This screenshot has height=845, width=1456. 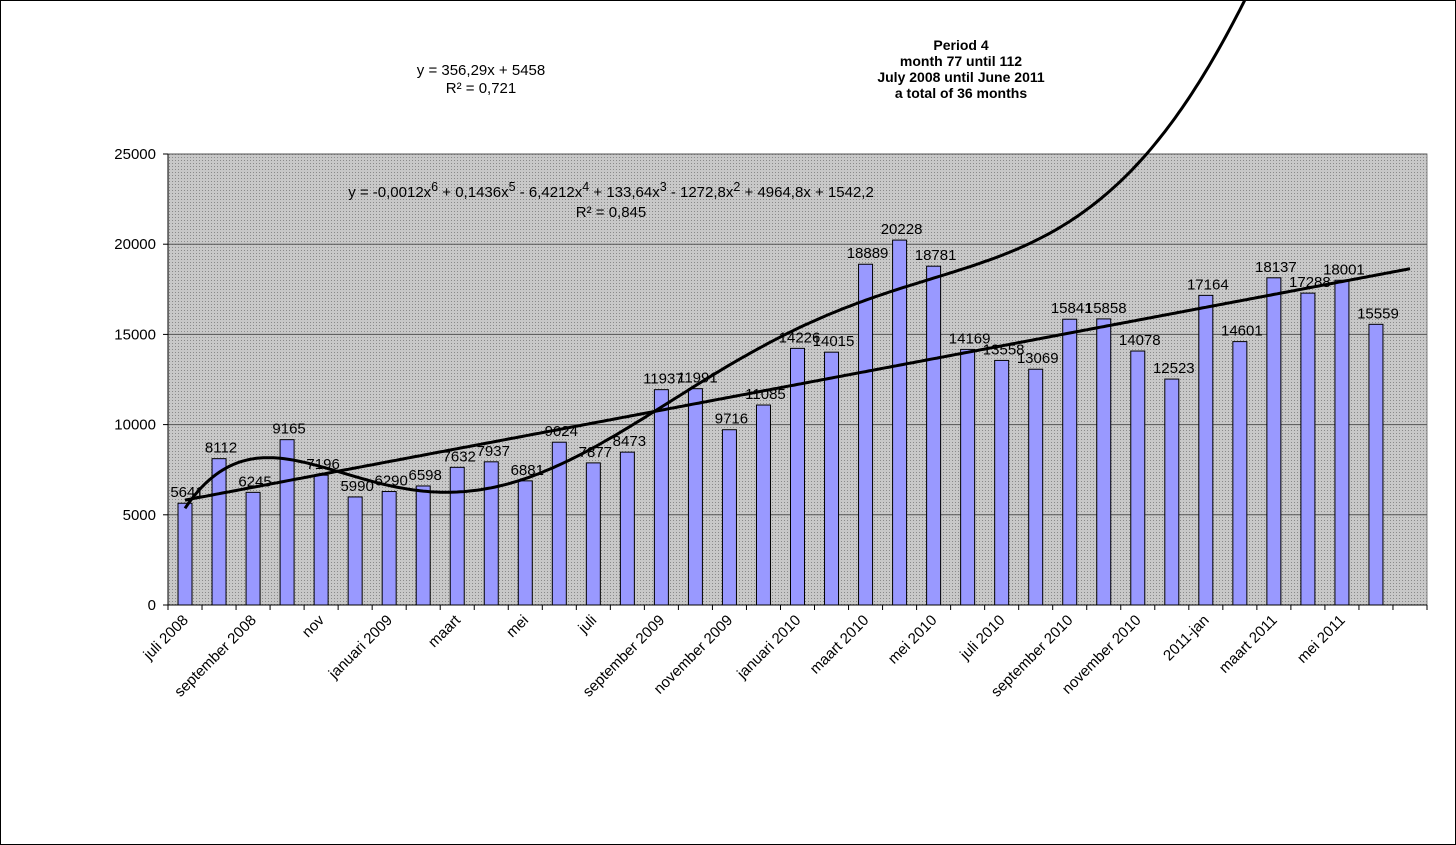 I want to click on data-label: 9716, so click(x=731, y=419).